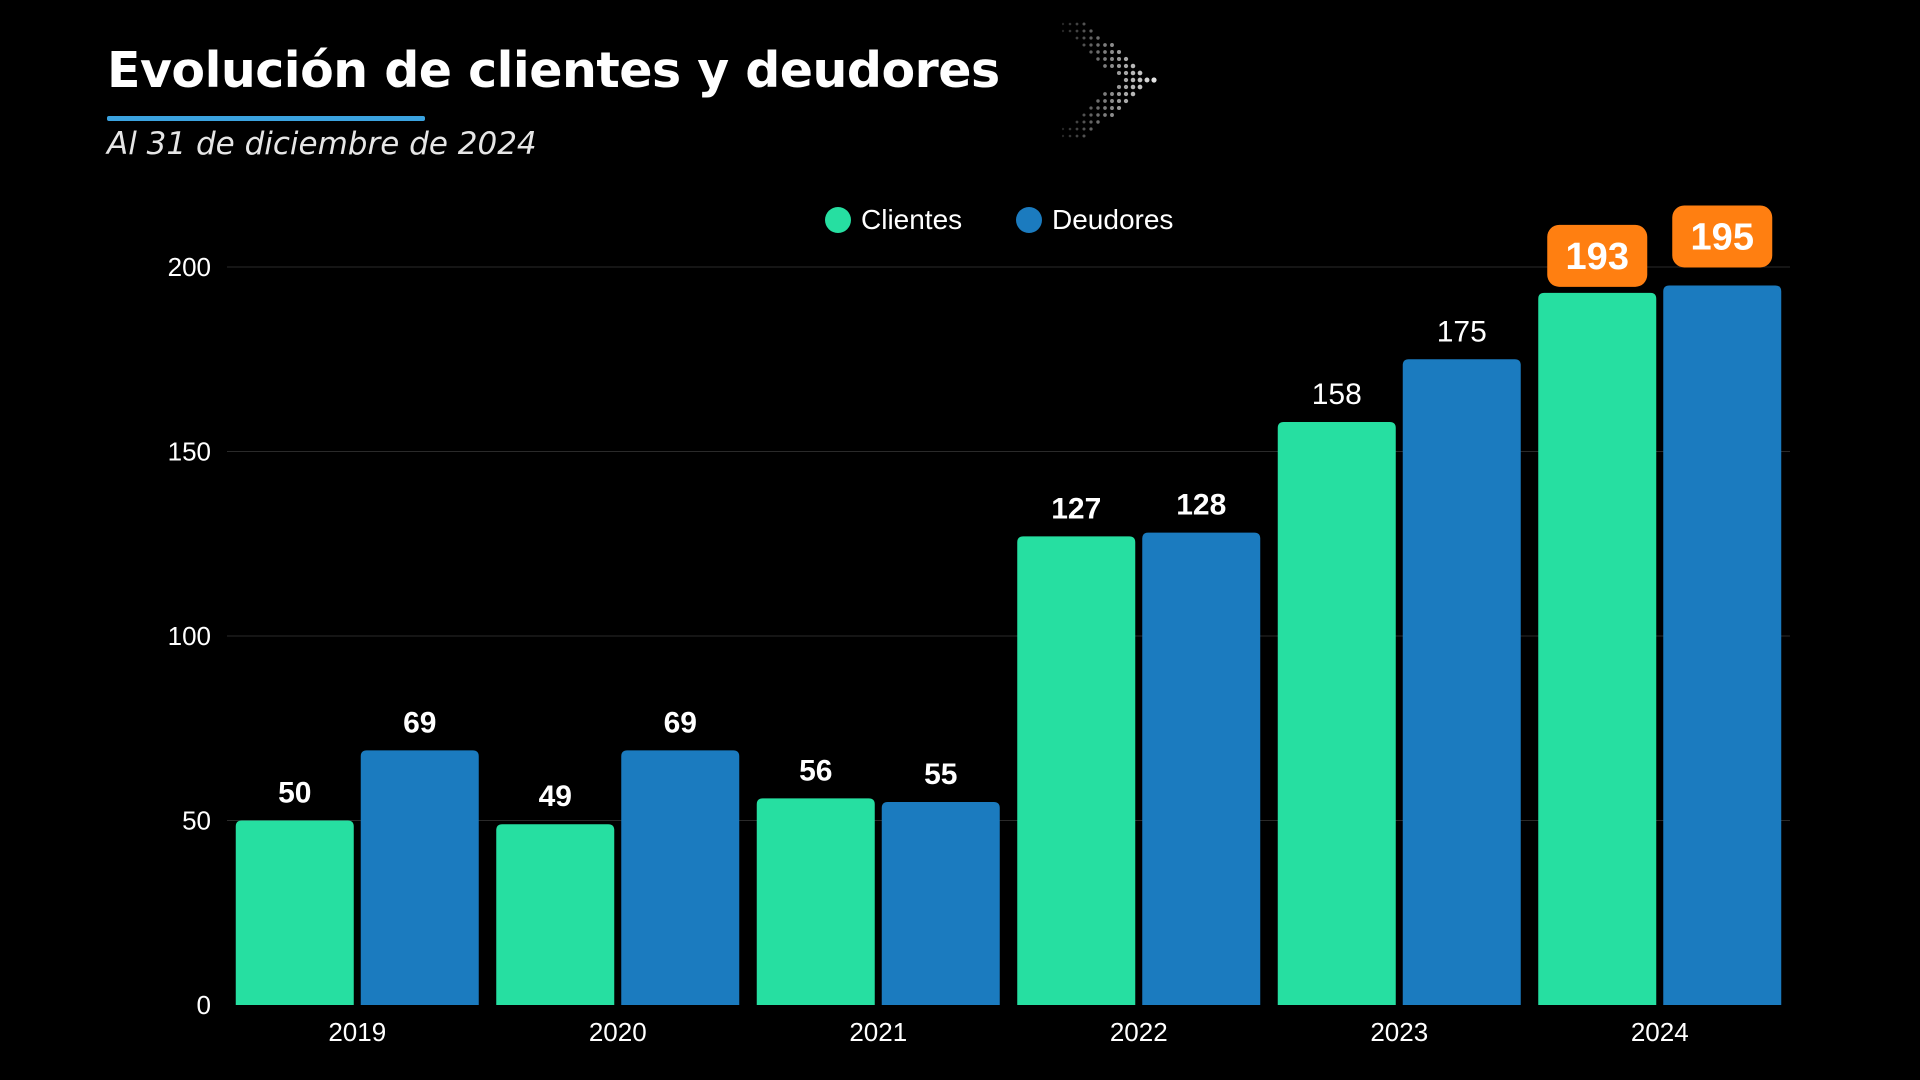 The width and height of the screenshot is (1920, 1080). What do you see at coordinates (1462, 331) in the screenshot?
I see `data-label-deudores-2023: 175` at bounding box center [1462, 331].